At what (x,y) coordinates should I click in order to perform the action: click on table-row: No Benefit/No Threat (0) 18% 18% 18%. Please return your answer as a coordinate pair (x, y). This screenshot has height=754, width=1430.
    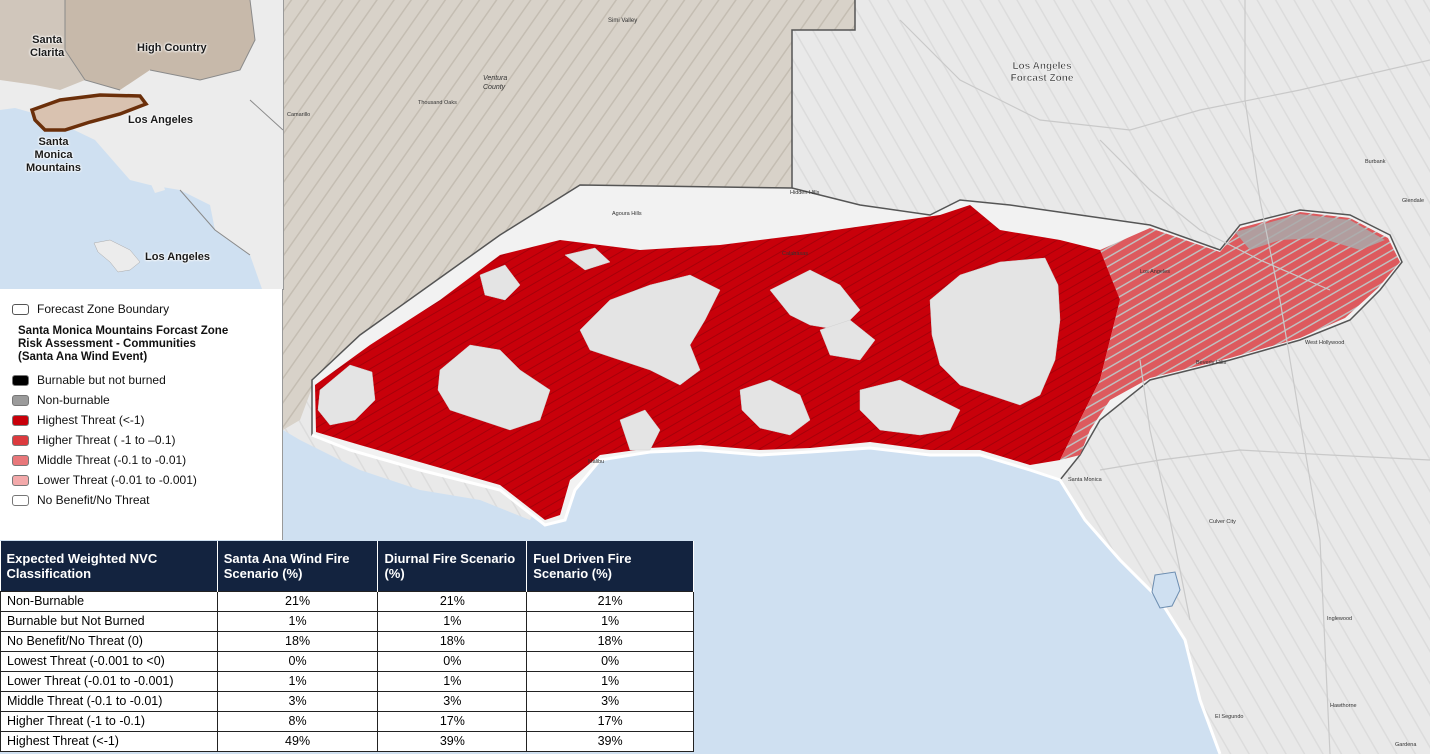
    Looking at the image, I should click on (347, 641).